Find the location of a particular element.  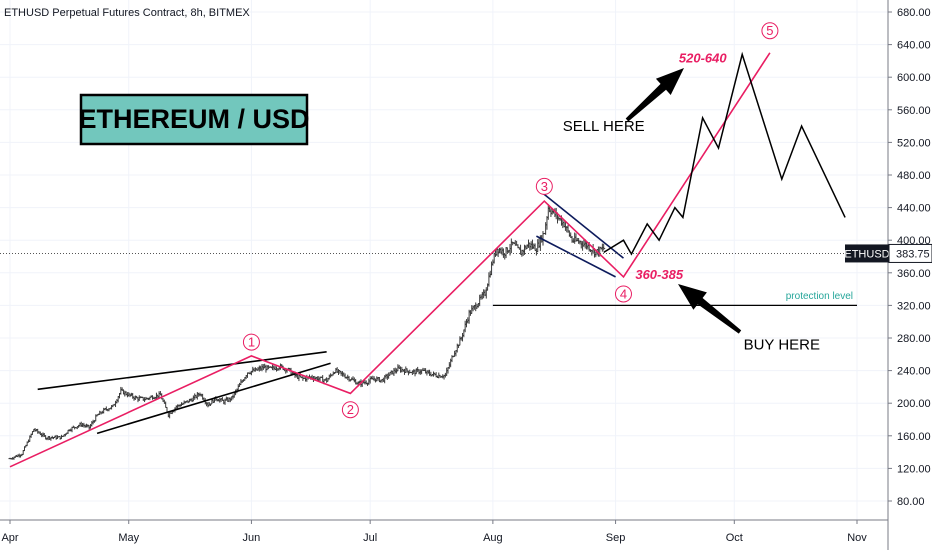

last-price-value: 383.75 is located at coordinates (913, 254).